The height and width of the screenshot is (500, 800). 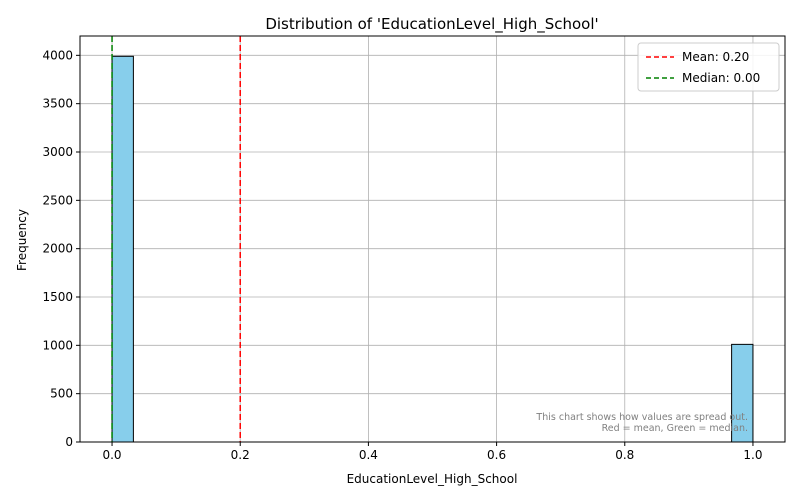 I want to click on legend-median-label: Median: 0.00, so click(x=721, y=78).